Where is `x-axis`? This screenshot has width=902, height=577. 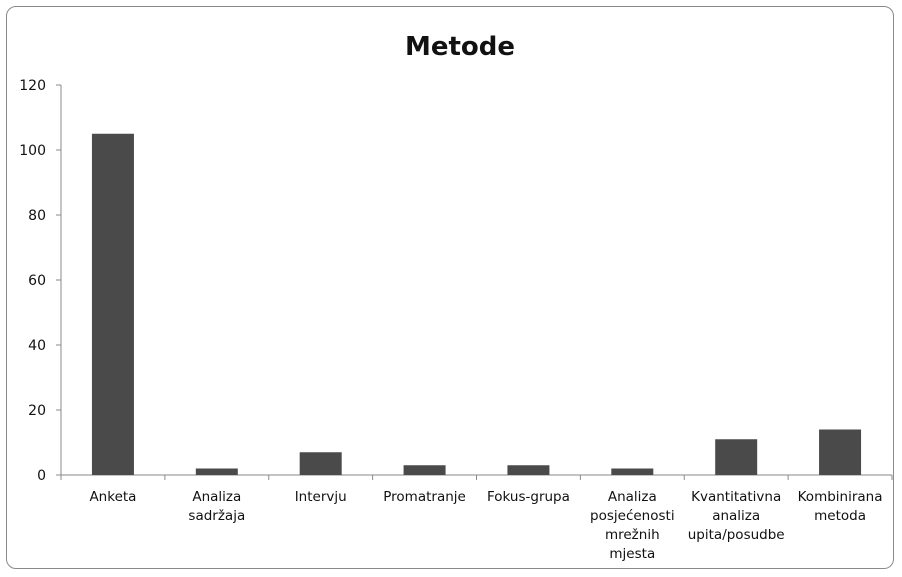
x-axis is located at coordinates (476, 477).